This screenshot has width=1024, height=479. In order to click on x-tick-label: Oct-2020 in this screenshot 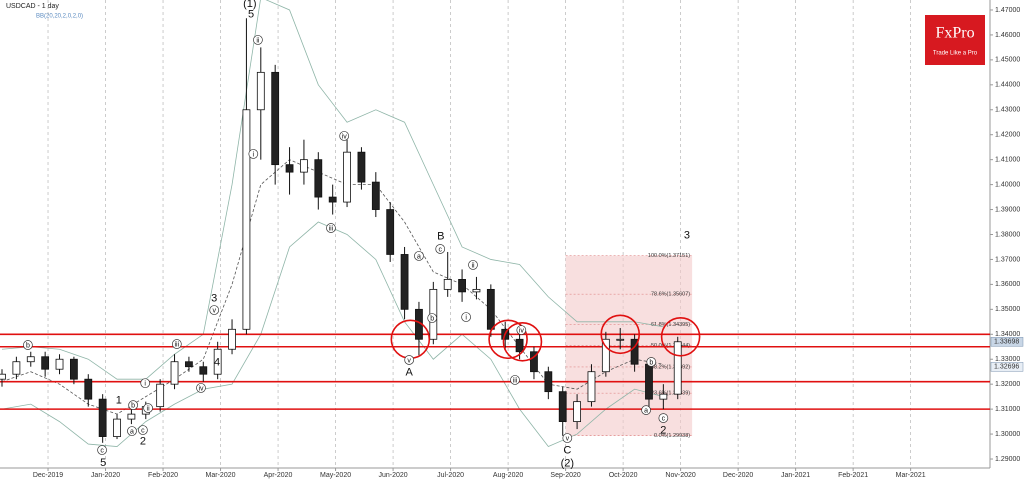, I will do `click(623, 475)`.